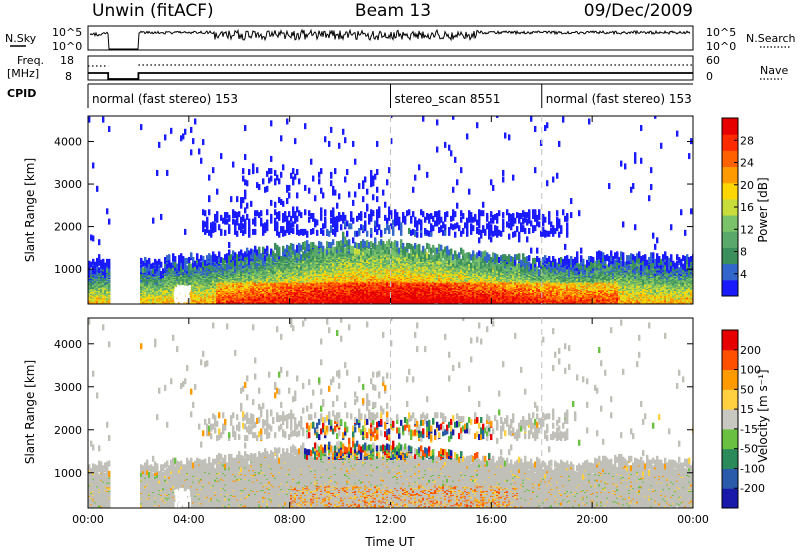 The height and width of the screenshot is (554, 800). Describe the element at coordinates (721, 32) in the screenshot. I see `nsearch-tick-top: 10^5` at that location.